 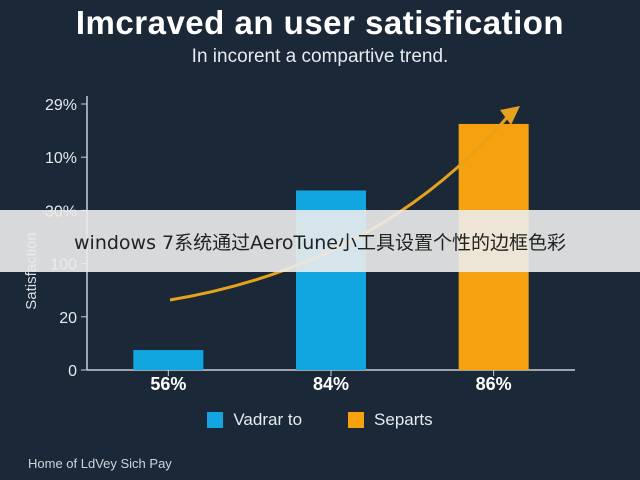 I want to click on y-tick-label: 0, so click(x=72, y=371).